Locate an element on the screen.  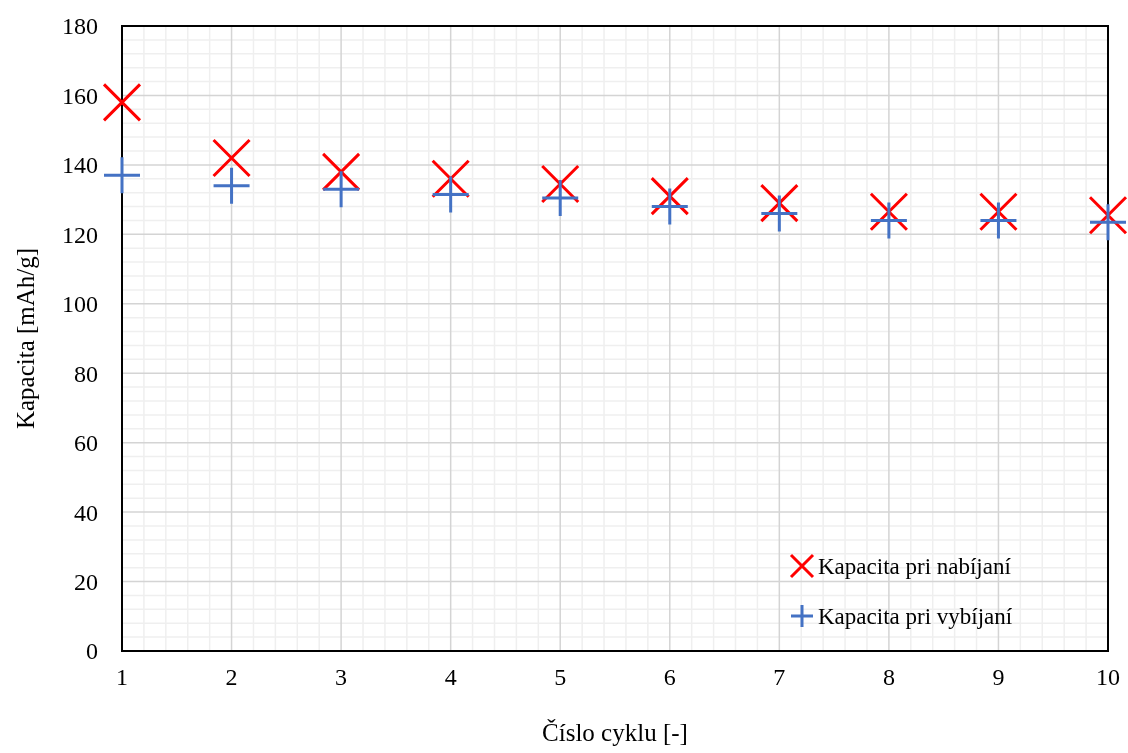
y-tick-label: 120 is located at coordinates (80, 234).